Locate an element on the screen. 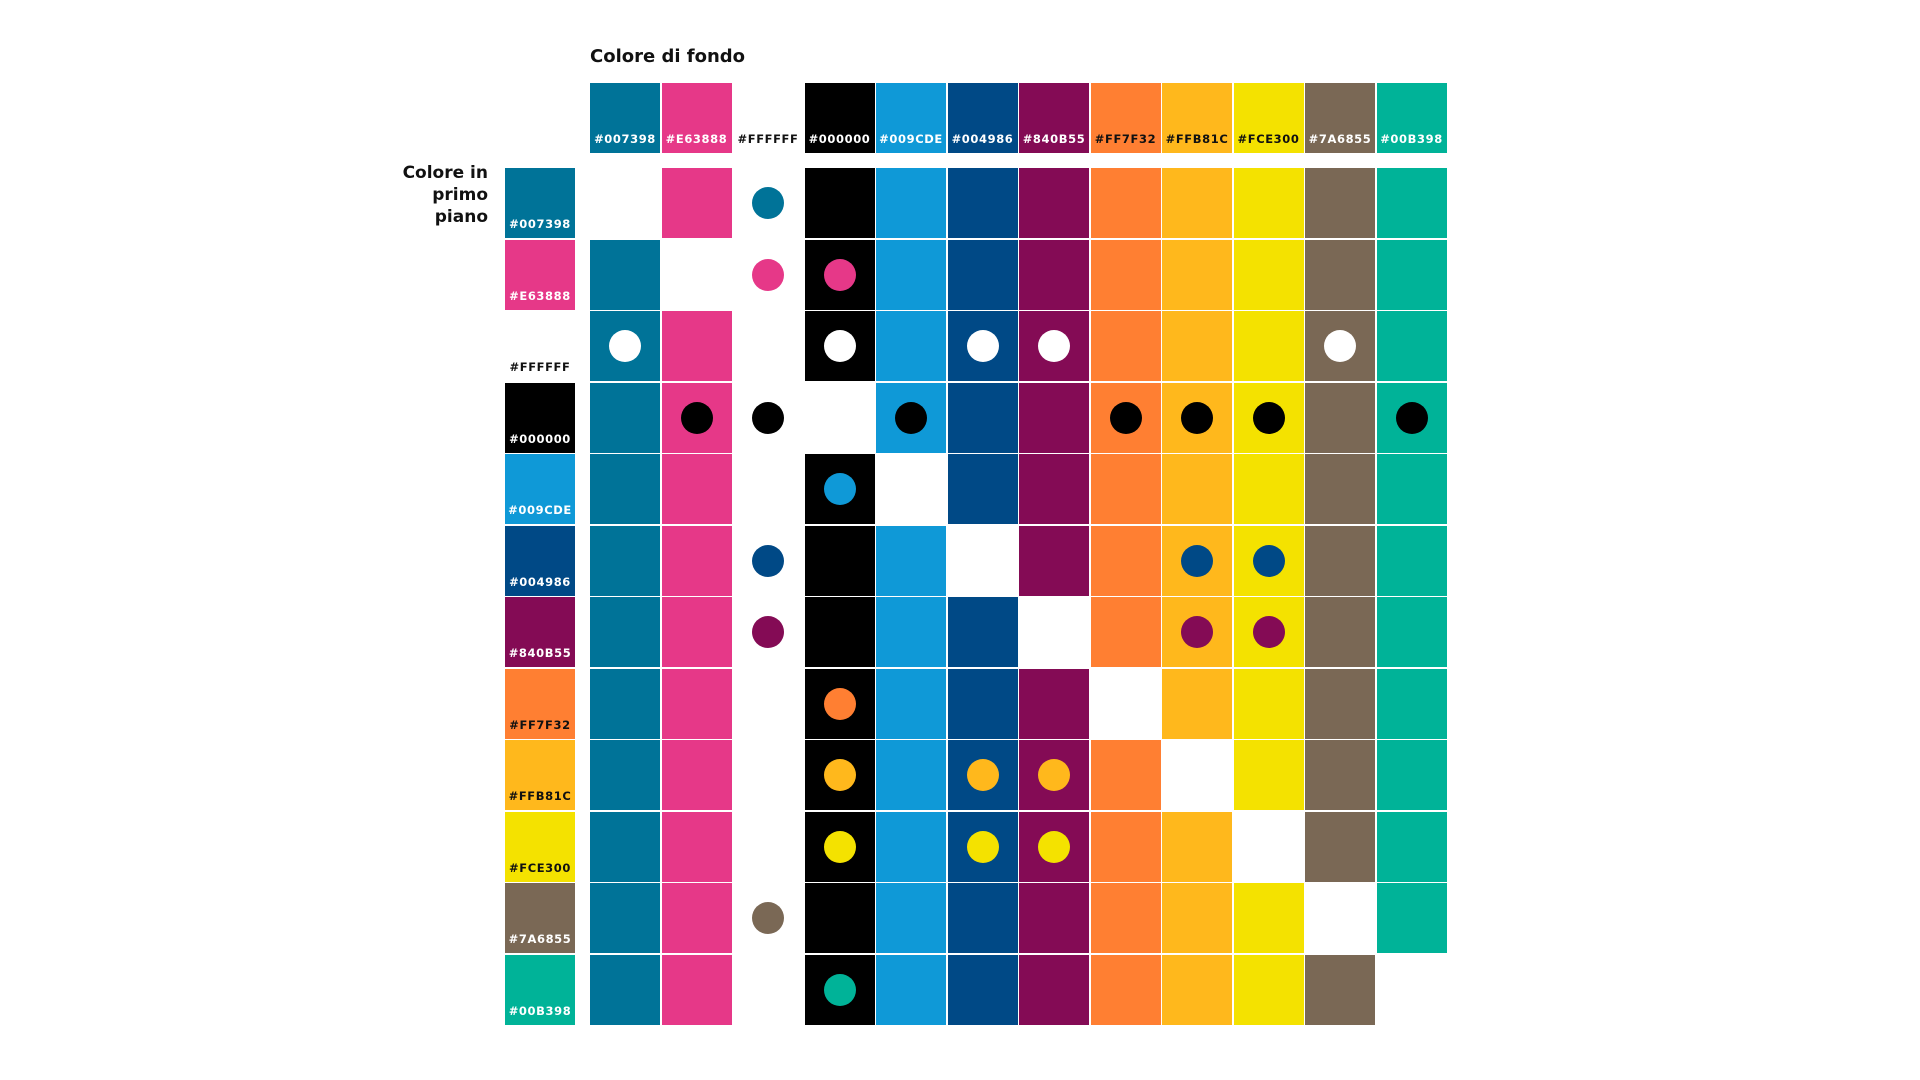 The height and width of the screenshot is (1080, 1920). foreground-row-header-code-label: #FFFFFF is located at coordinates (540, 367).